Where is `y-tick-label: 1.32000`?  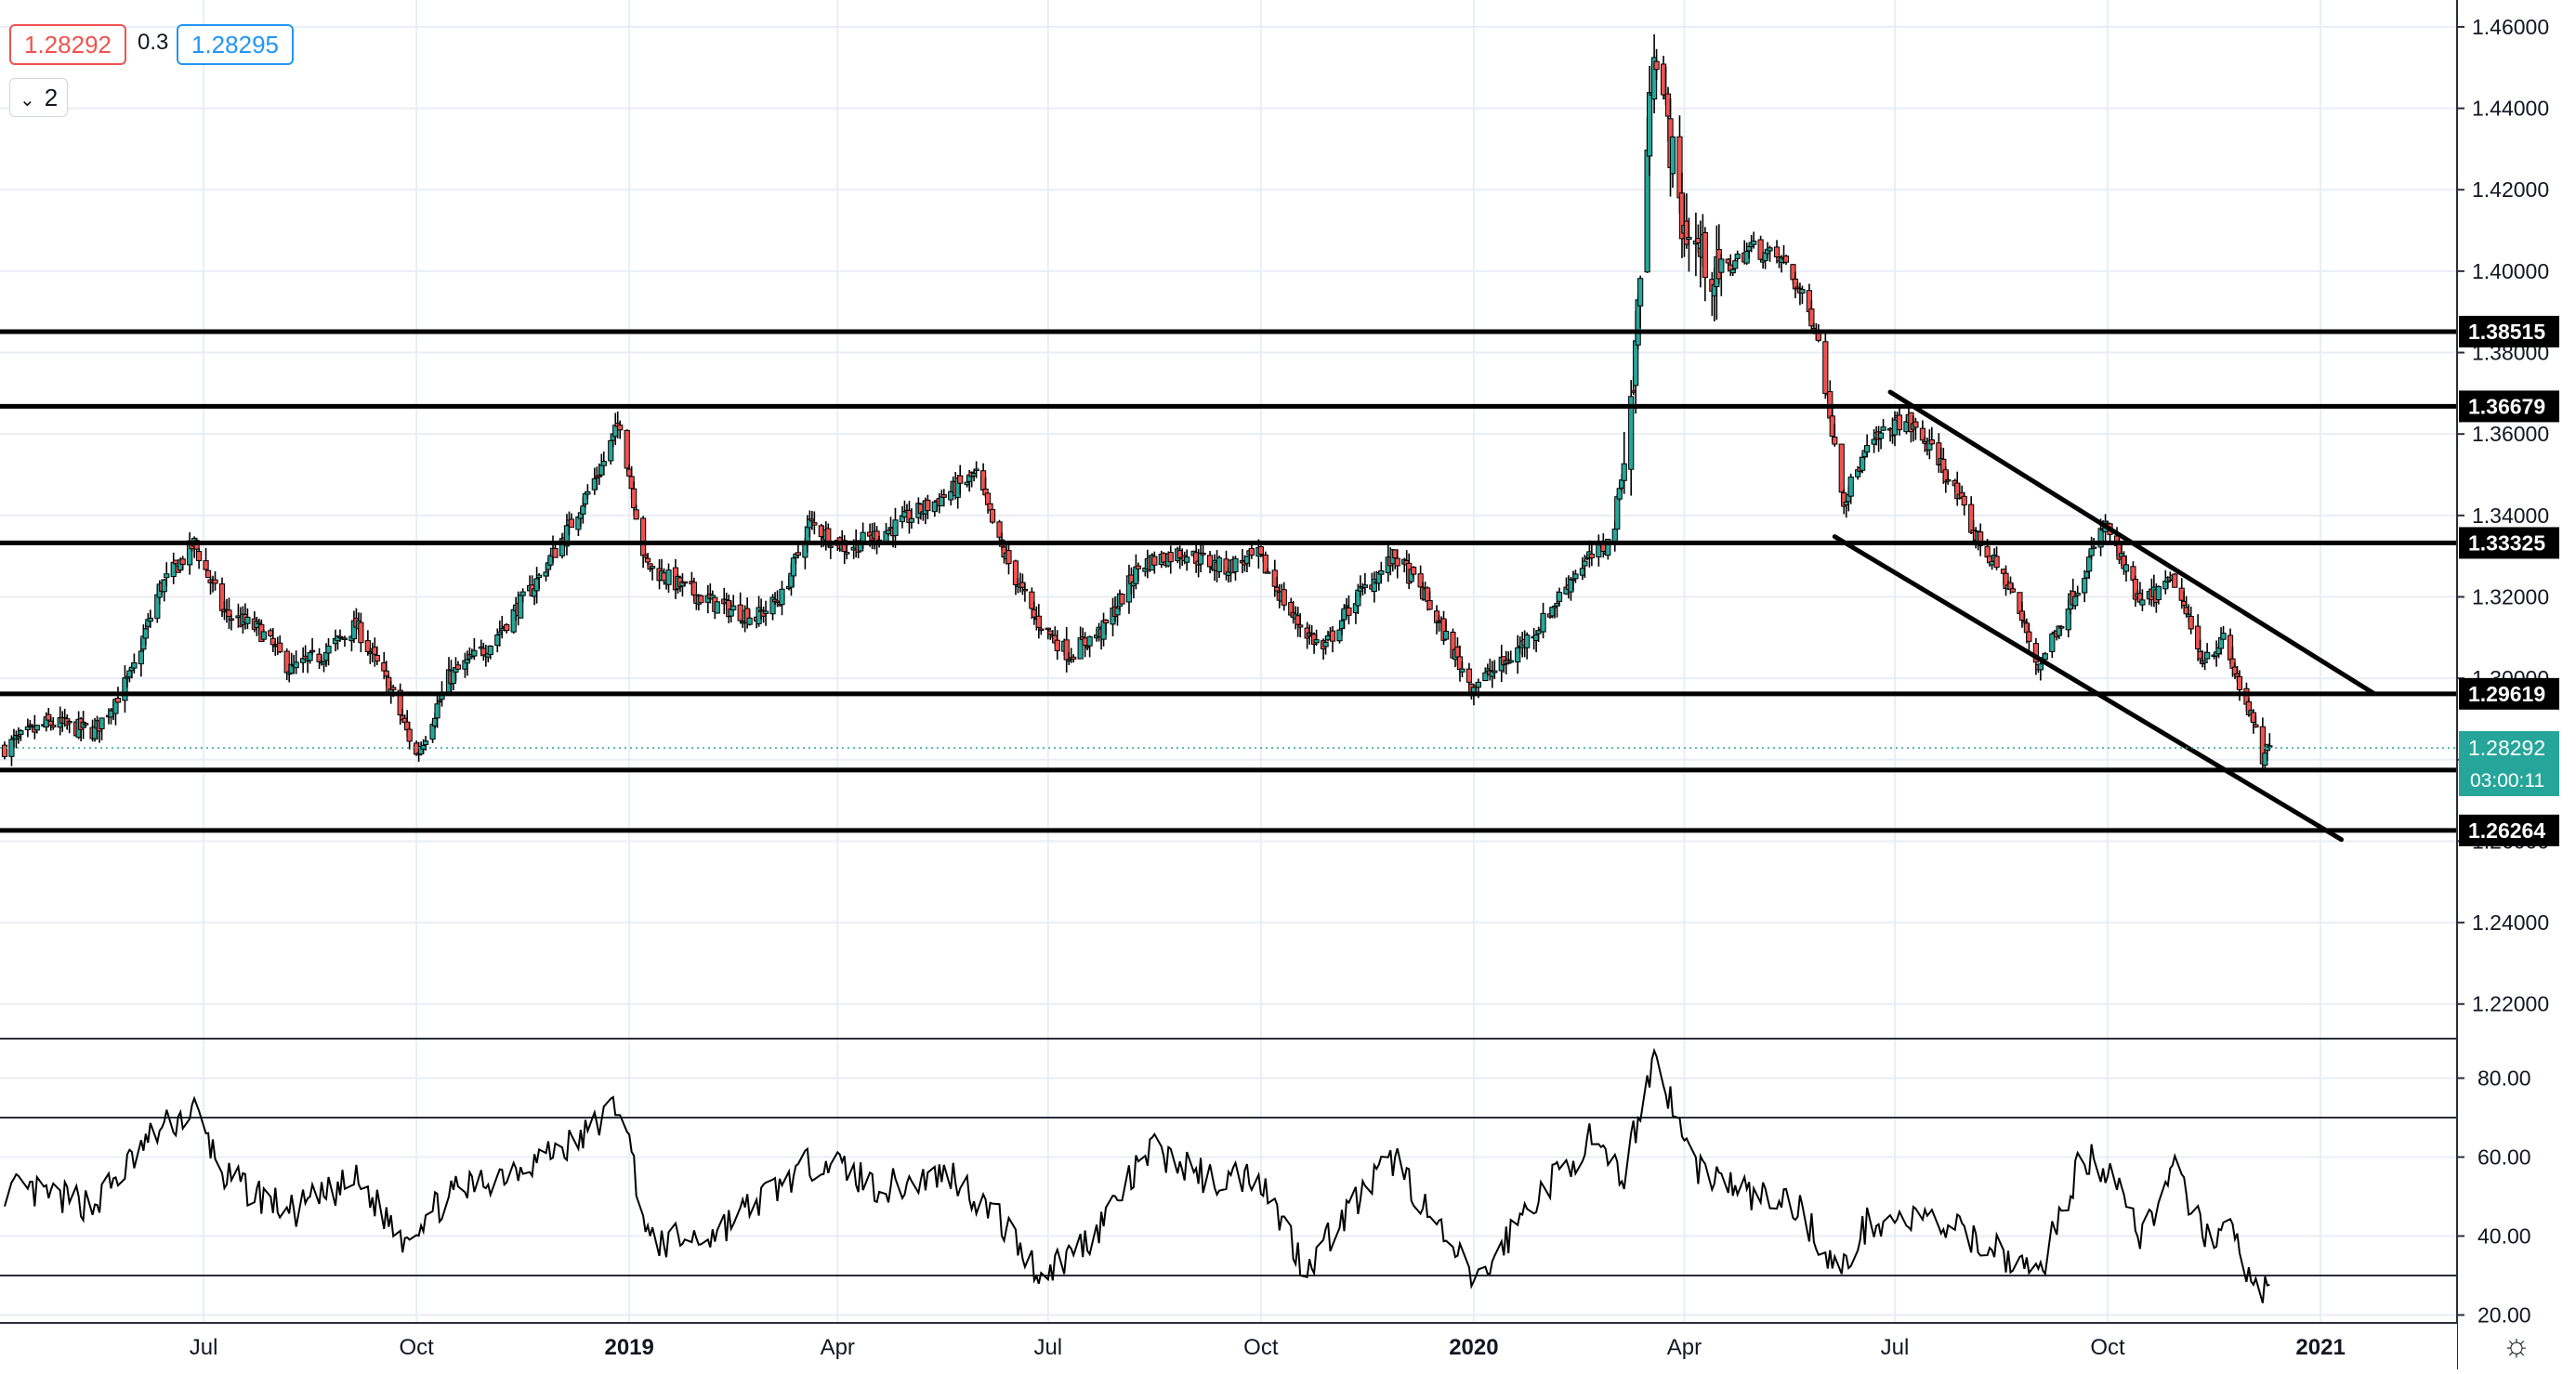 y-tick-label: 1.32000 is located at coordinates (2510, 596).